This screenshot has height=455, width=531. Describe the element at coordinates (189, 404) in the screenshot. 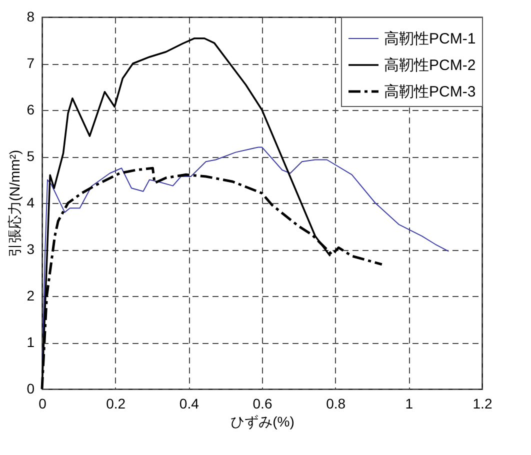

I see `x-tick-label: 0.4` at that location.